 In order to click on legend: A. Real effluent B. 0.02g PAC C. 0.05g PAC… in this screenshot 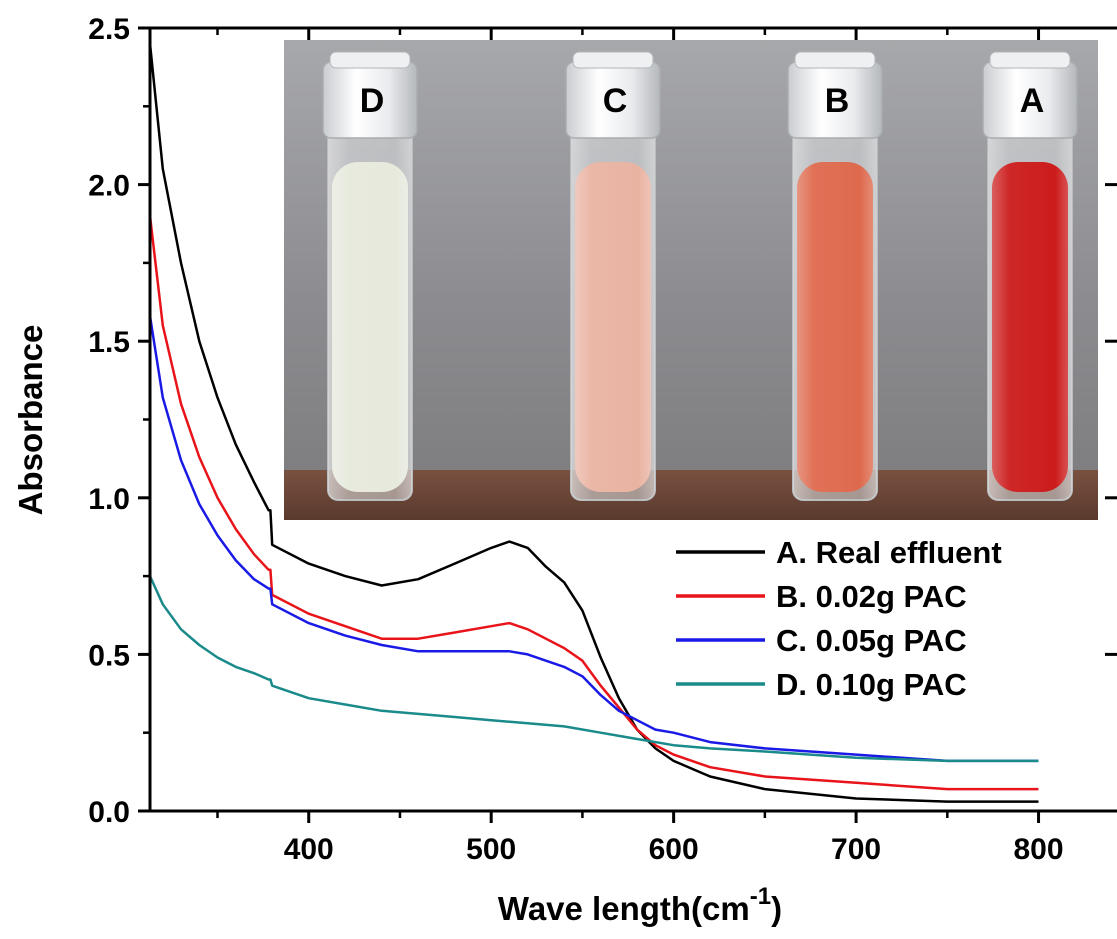, I will do `click(839, 618)`.